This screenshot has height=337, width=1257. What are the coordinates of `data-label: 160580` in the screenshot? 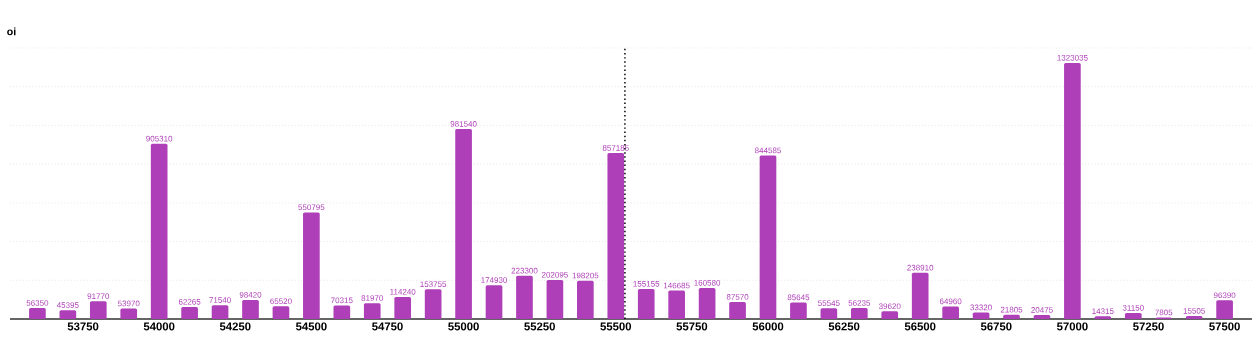 It's located at (707, 282).